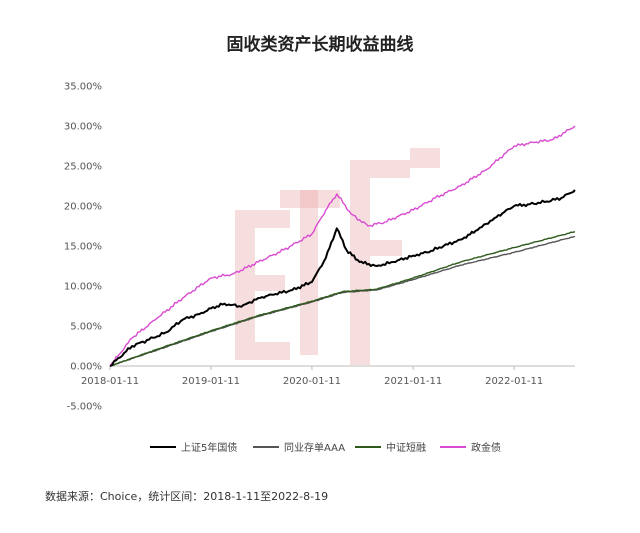 Image resolution: width=640 pixels, height=533 pixels. I want to click on y-tick-label: -5.00%, so click(84, 407).